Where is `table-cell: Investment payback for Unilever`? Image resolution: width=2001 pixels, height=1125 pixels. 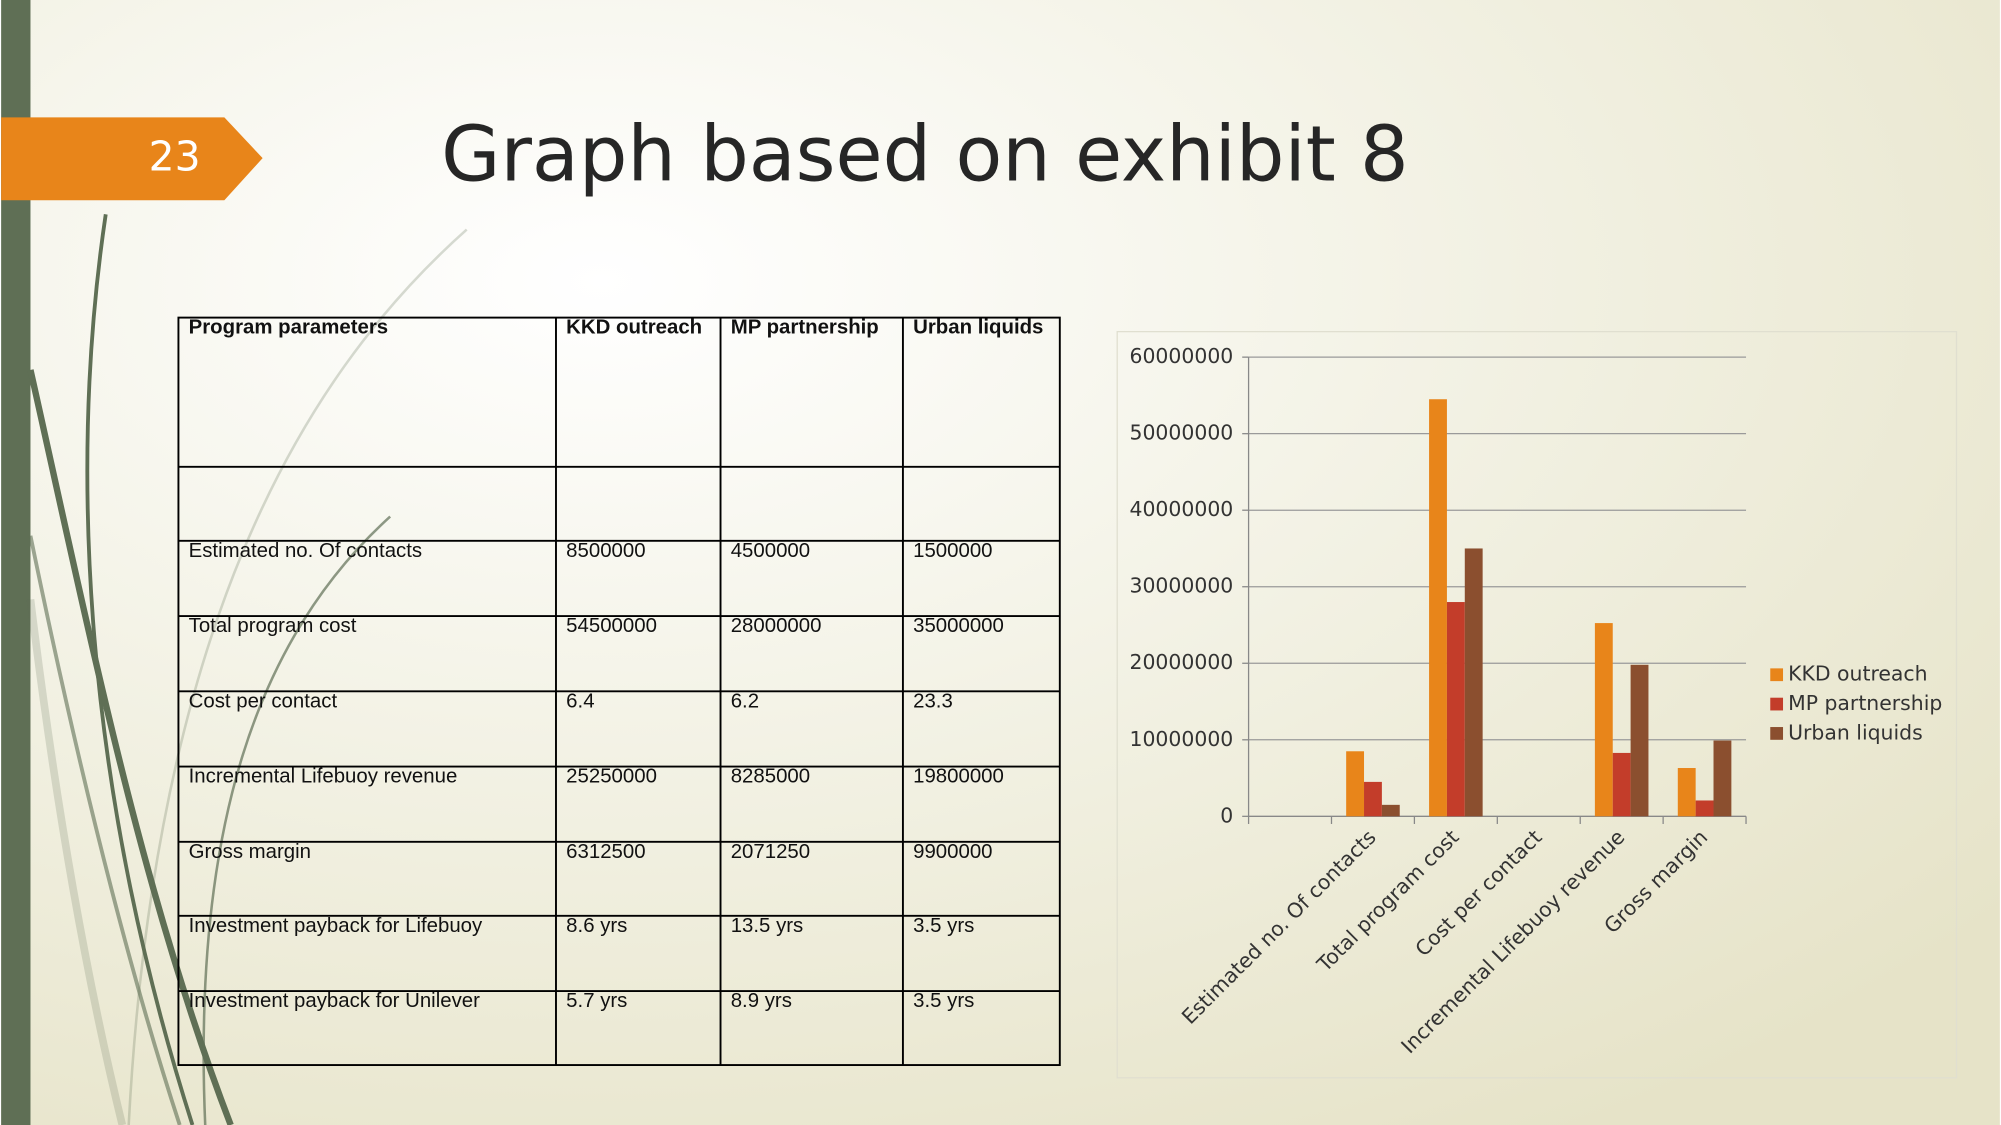
table-cell: Investment payback for Unilever is located at coordinates (334, 1001).